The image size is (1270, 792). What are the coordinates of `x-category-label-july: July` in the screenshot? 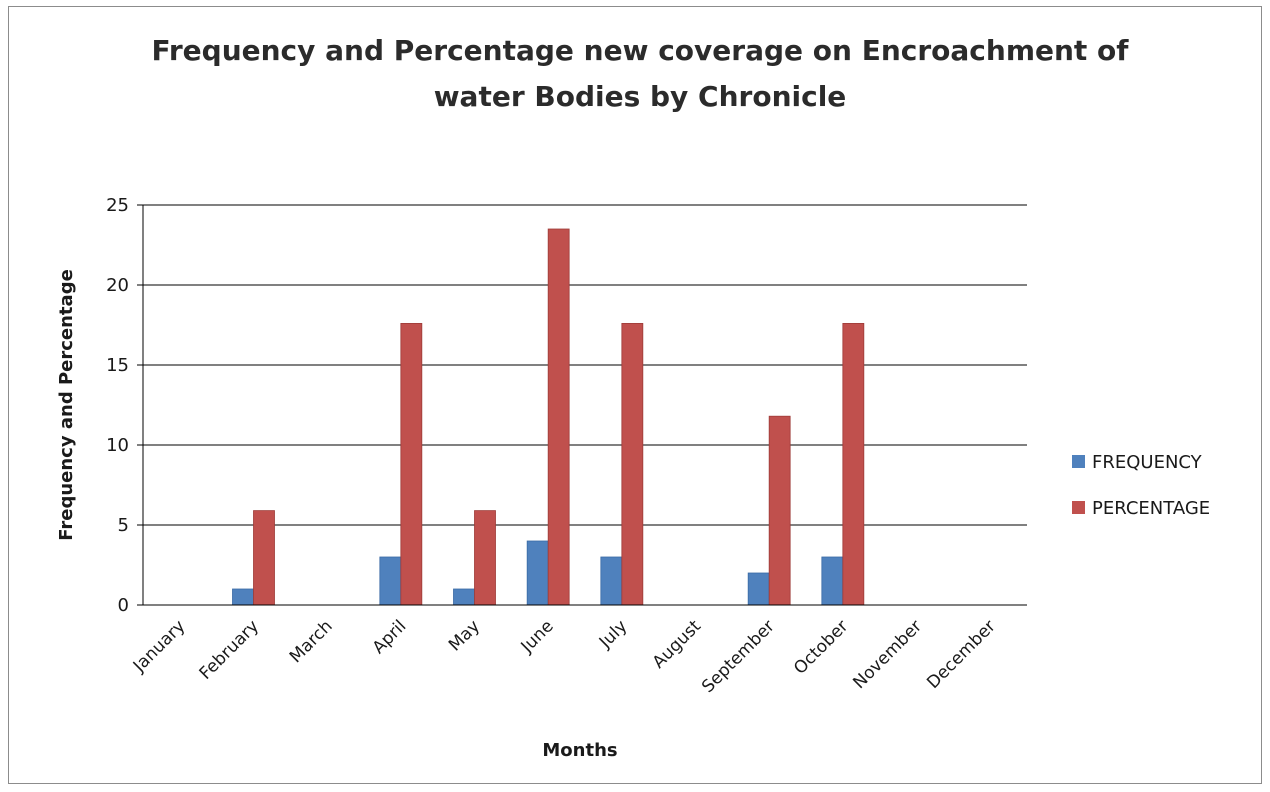 It's located at (613, 634).